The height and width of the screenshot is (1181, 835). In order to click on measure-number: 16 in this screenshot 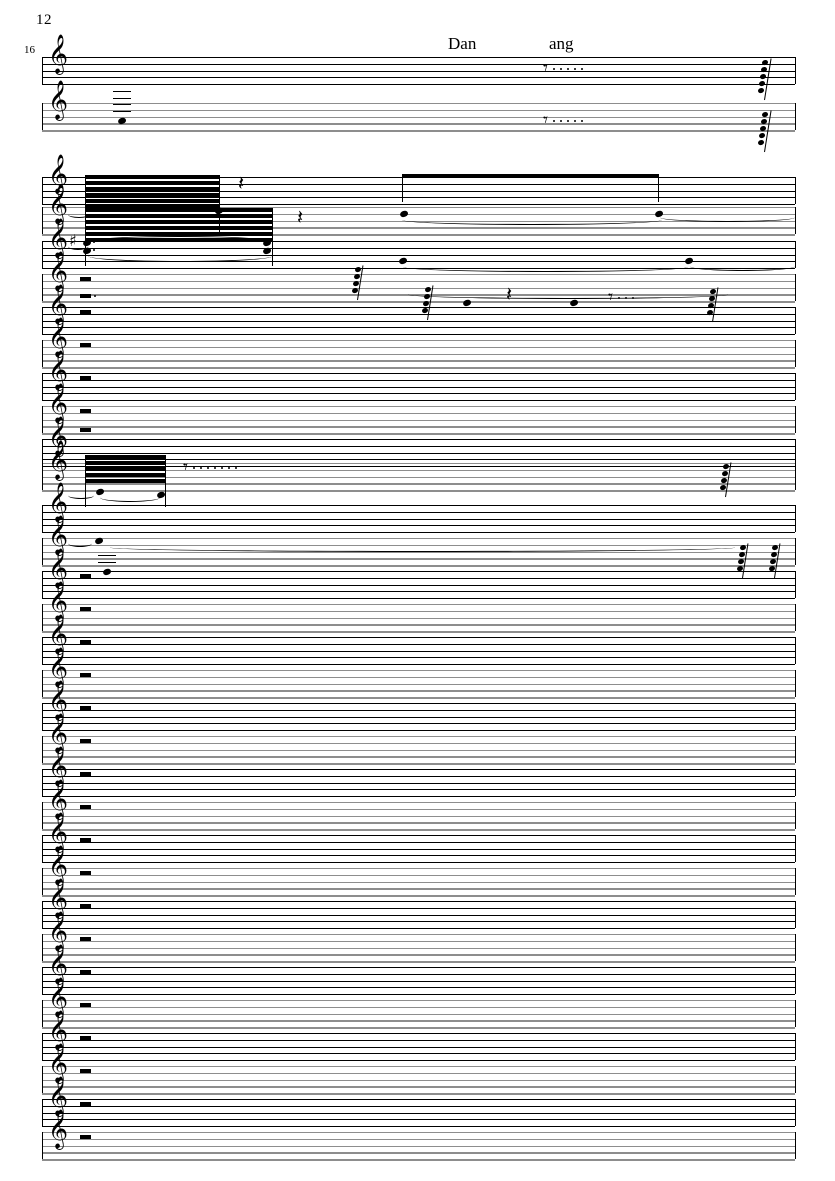, I will do `click(29, 50)`.